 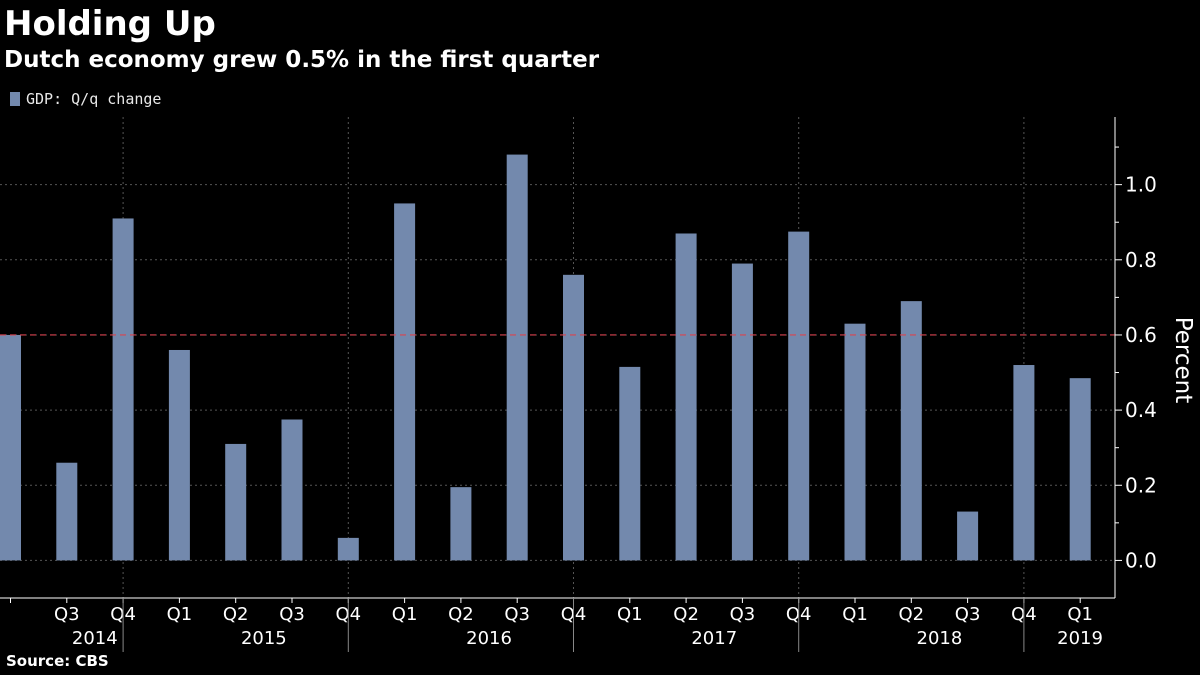 What do you see at coordinates (1183, 360) in the screenshot?
I see `y-axis-label: Percent` at bounding box center [1183, 360].